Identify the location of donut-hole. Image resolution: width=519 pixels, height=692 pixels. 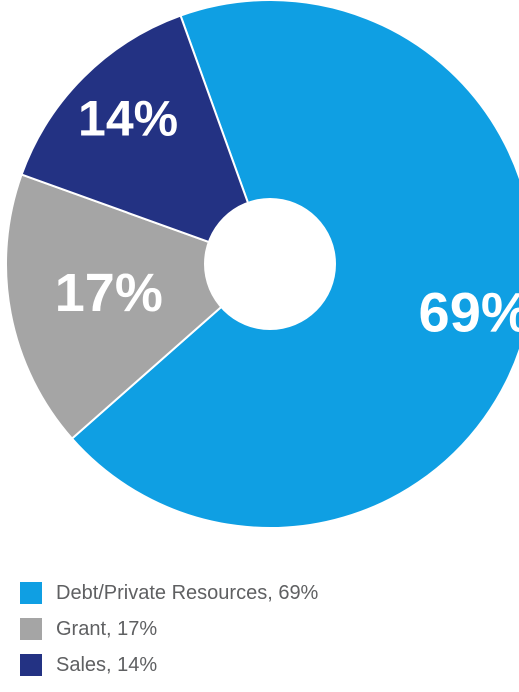
(270, 264).